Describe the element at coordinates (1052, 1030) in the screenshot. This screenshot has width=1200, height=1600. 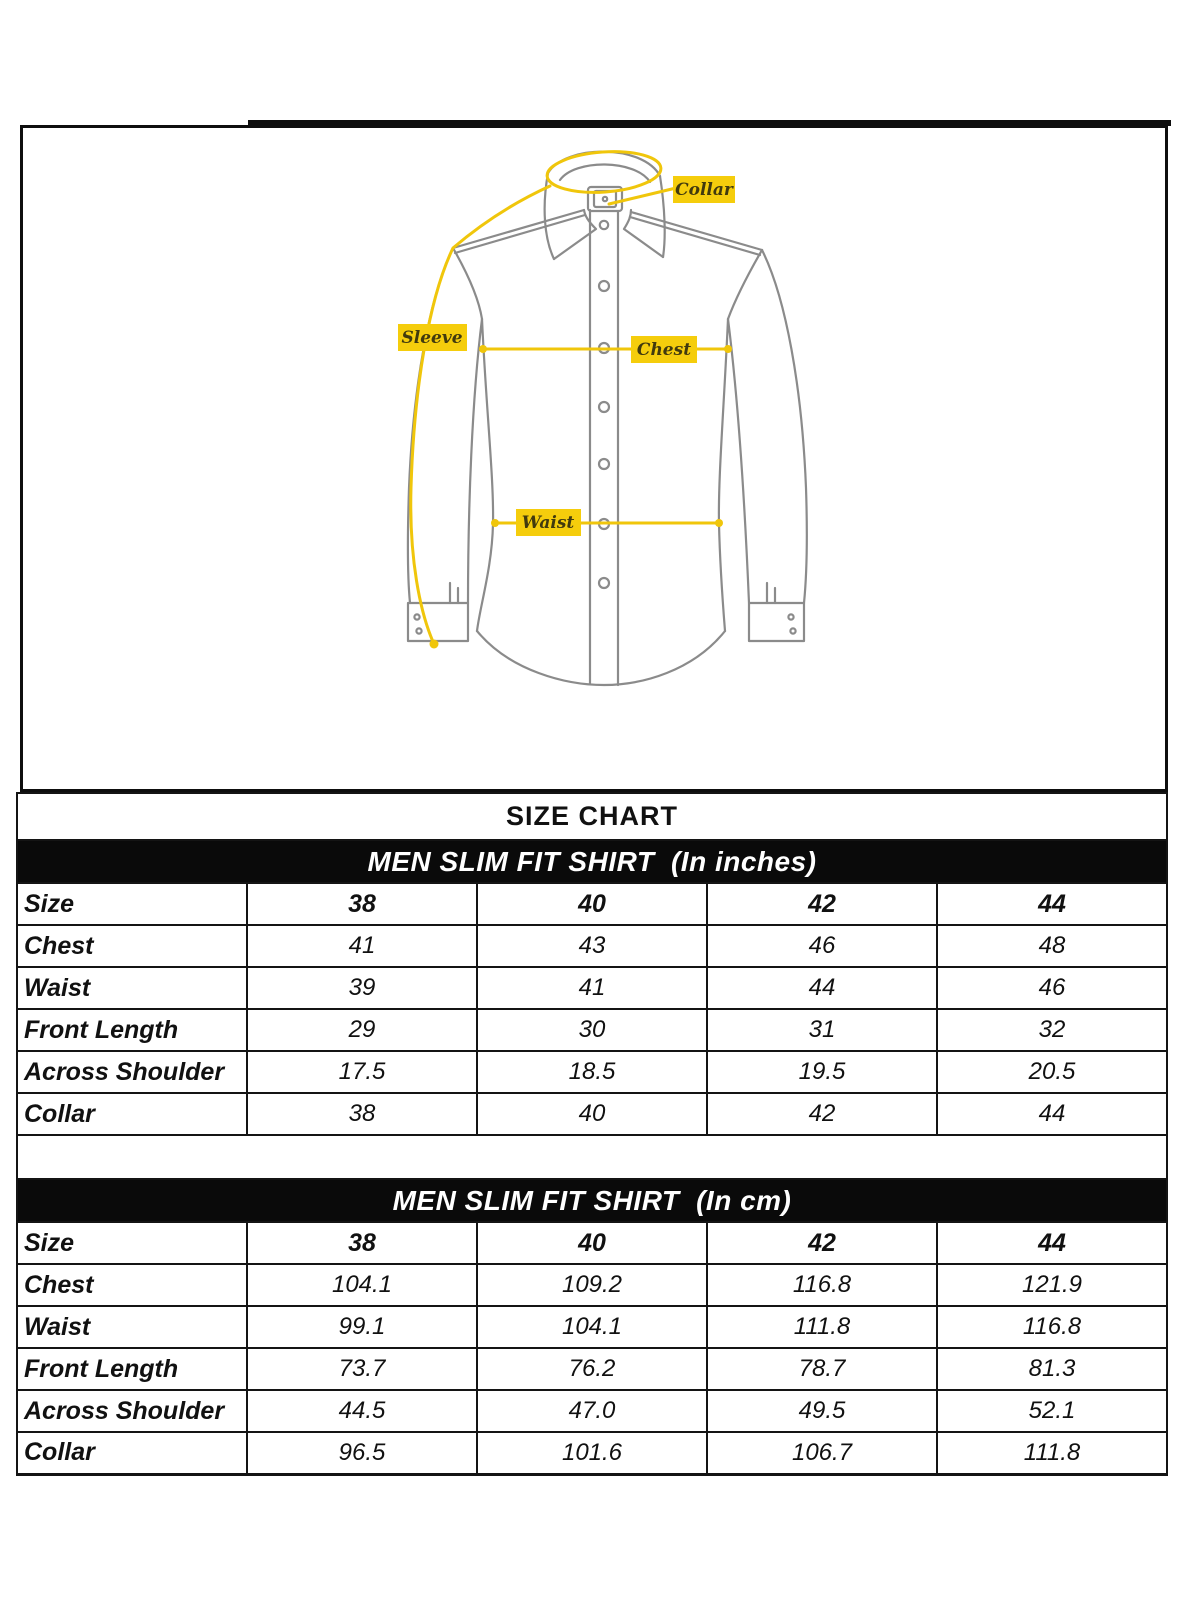
I see `measurement-value: 32` at that location.